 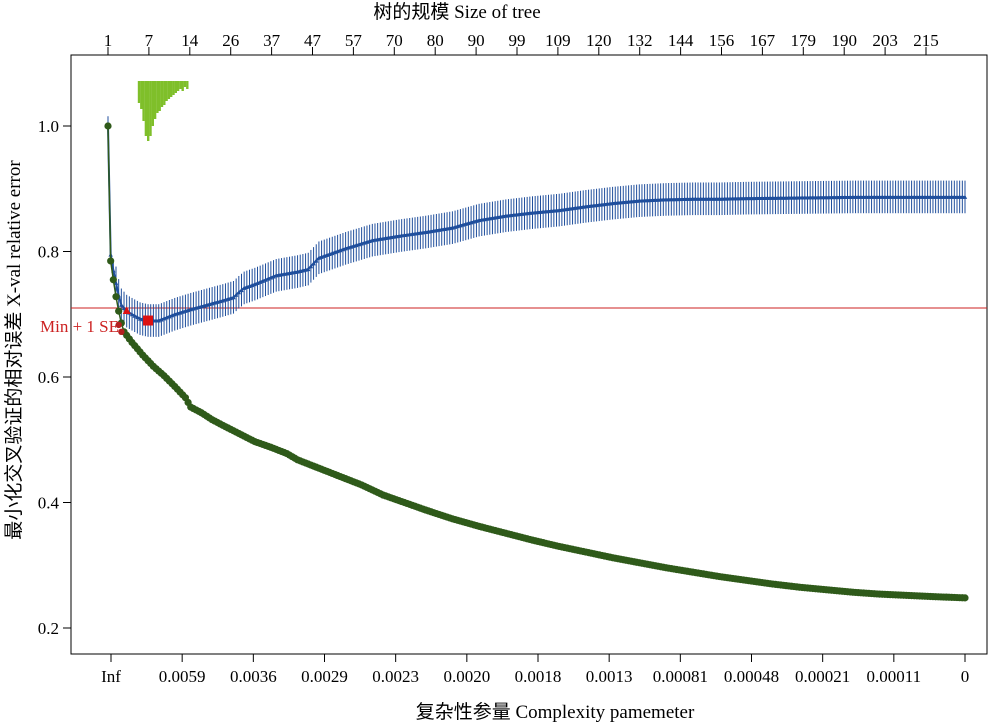 What do you see at coordinates (253, 676) in the screenshot?
I see `x-bottom-tick-label: 0.0036` at bounding box center [253, 676].